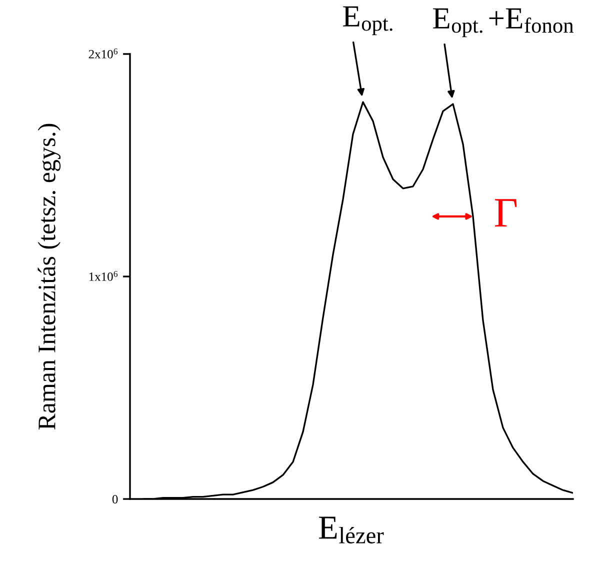 The height and width of the screenshot is (571, 603). What do you see at coordinates (367, 21) in the screenshot?
I see `text: E$_{opt.}$` at bounding box center [367, 21].